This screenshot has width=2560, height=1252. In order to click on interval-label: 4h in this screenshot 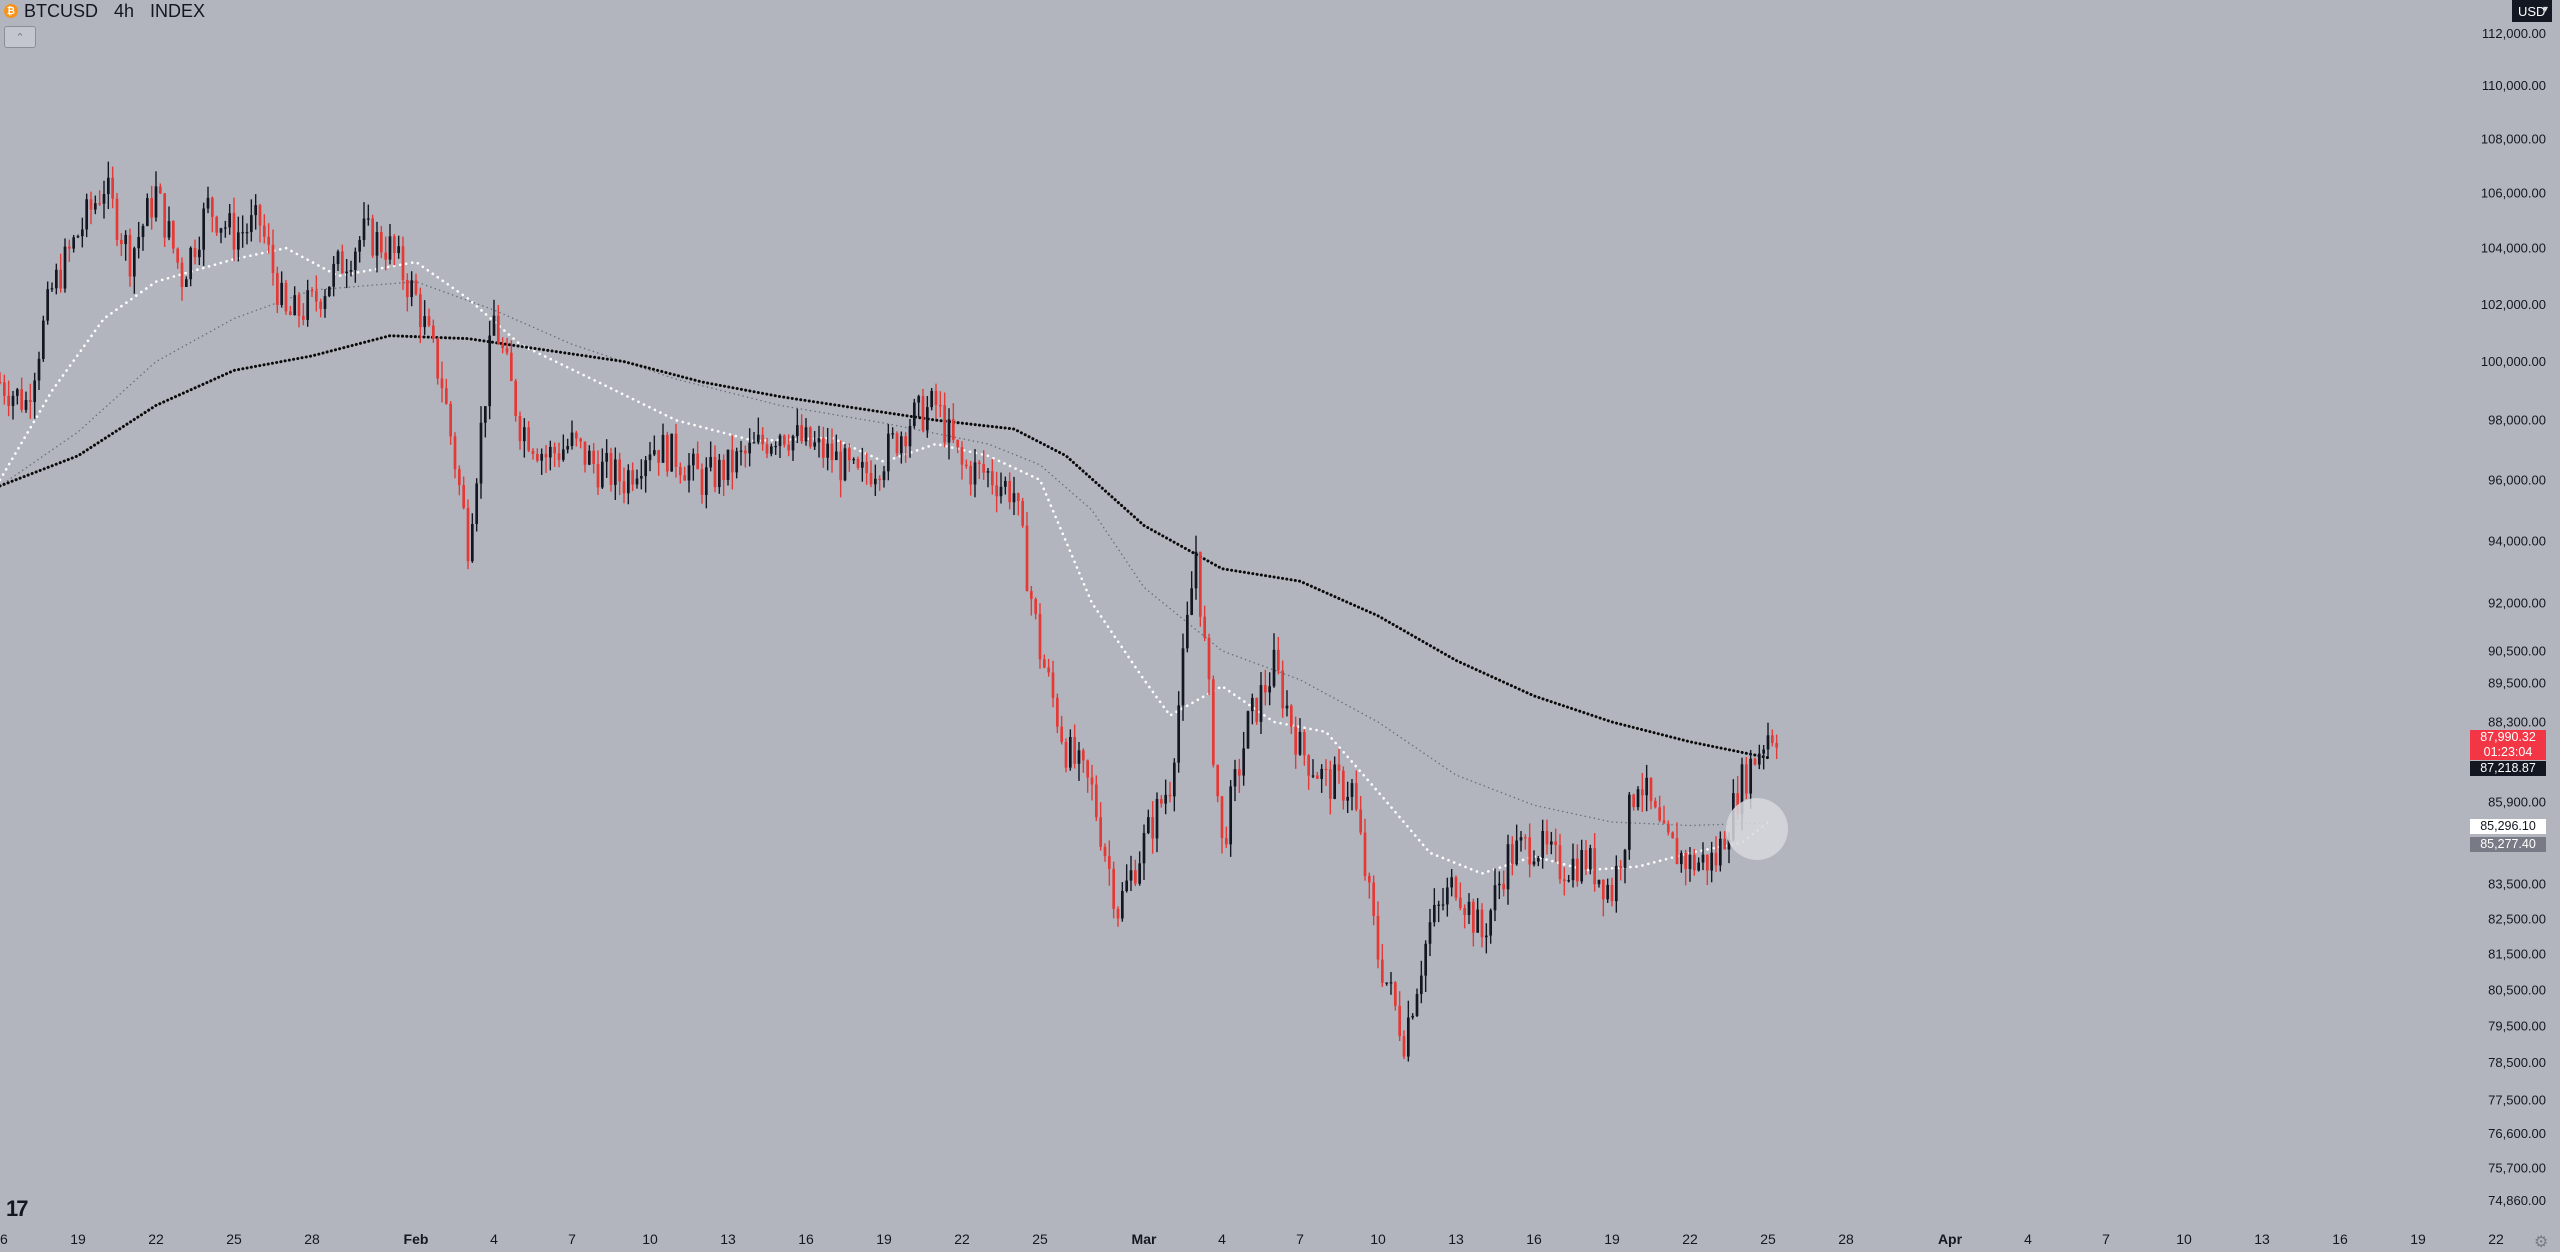, I will do `click(124, 10)`.